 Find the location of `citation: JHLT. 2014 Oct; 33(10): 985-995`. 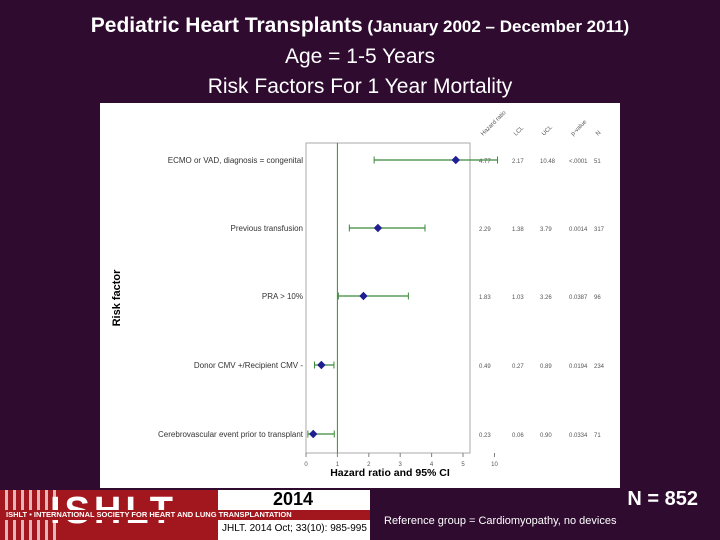

citation: JHLT. 2014 Oct; 33(10): 985-995 is located at coordinates (294, 528).